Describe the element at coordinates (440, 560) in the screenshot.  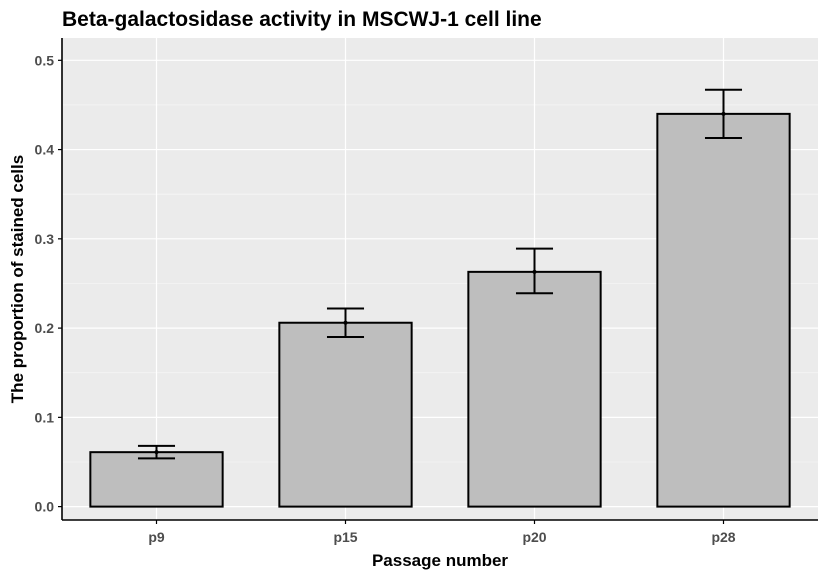
I see `x-axis-label: Passage number` at that location.